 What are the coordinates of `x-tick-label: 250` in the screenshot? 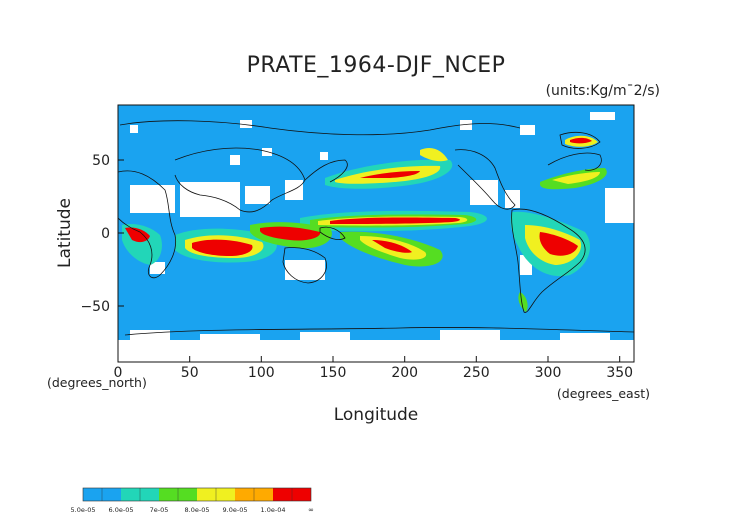 It's located at (476, 373).